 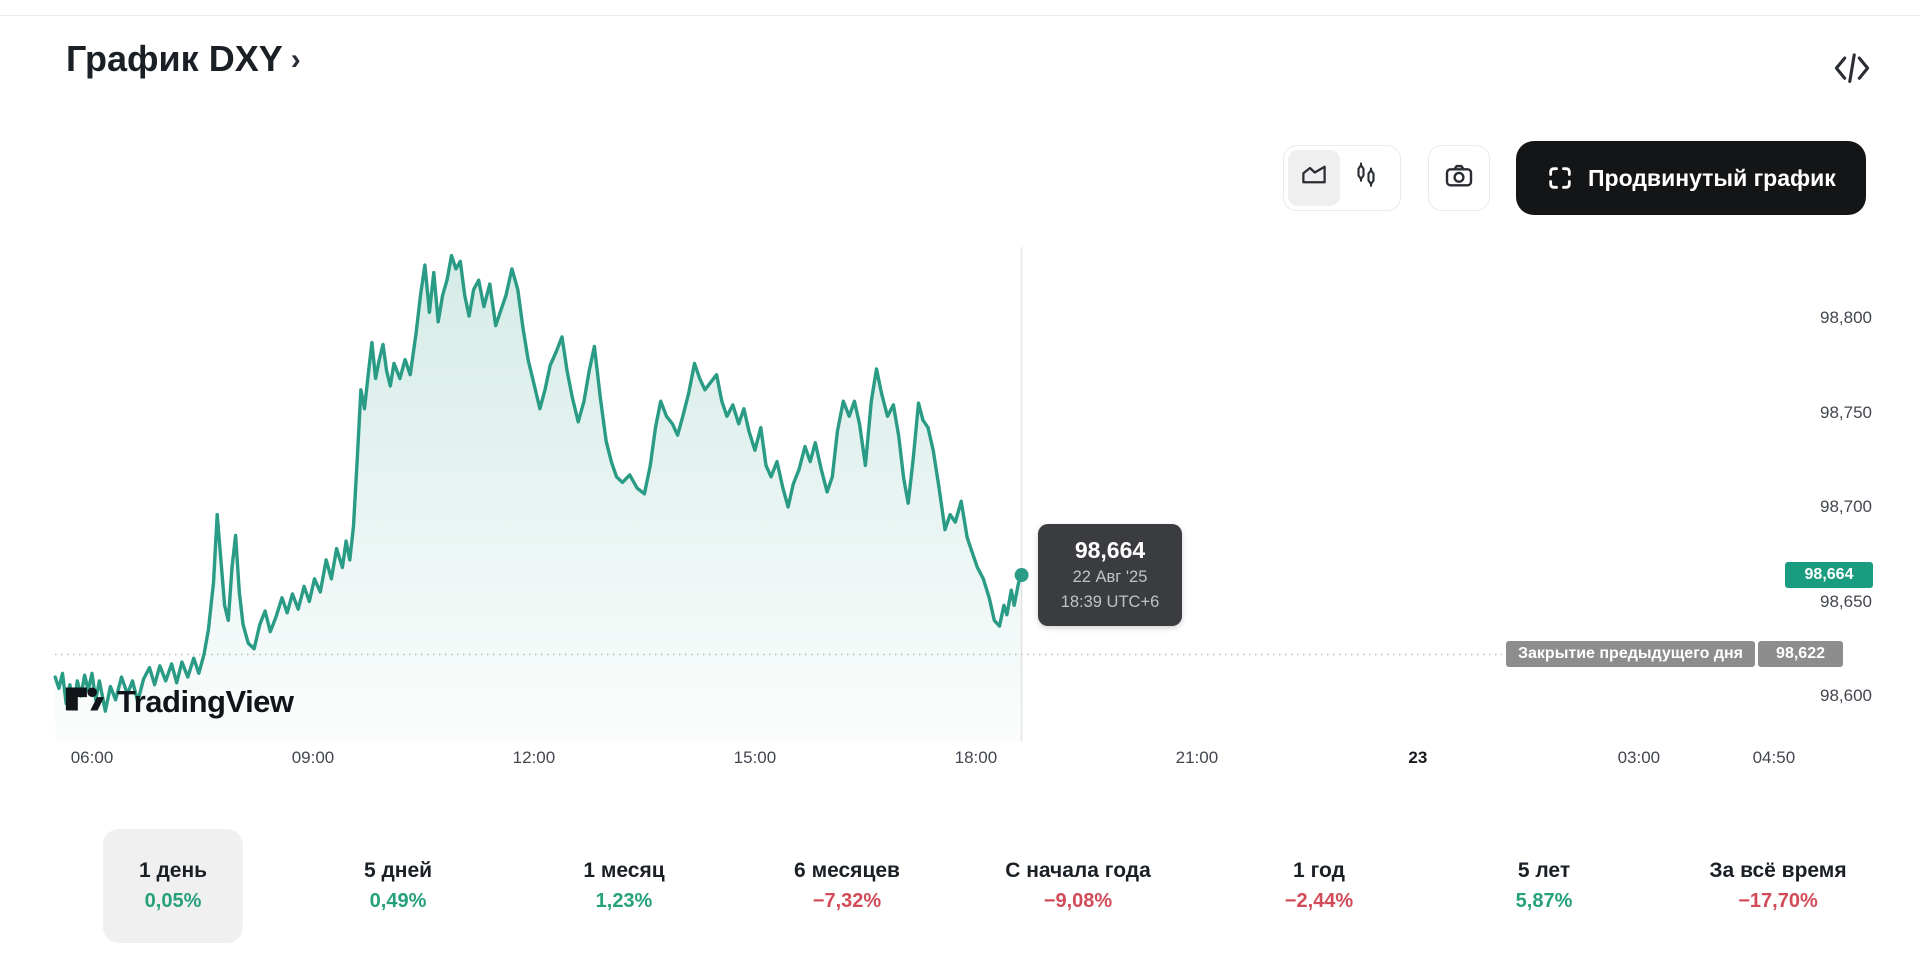 I want to click on time-tick-label: 23, so click(x=1418, y=757).